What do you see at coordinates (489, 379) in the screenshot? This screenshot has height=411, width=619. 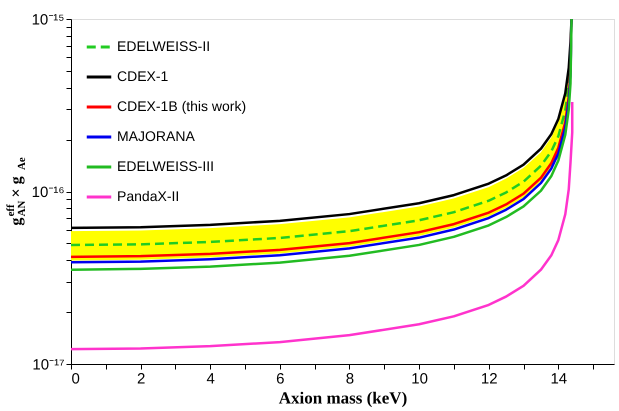 I see `x-tick-label: 12` at bounding box center [489, 379].